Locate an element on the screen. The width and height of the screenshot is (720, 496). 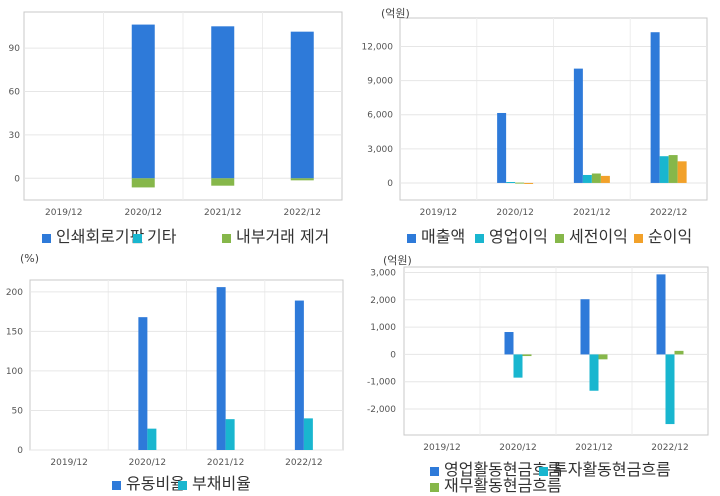
y-tick-label: 150 is located at coordinates (14, 332).